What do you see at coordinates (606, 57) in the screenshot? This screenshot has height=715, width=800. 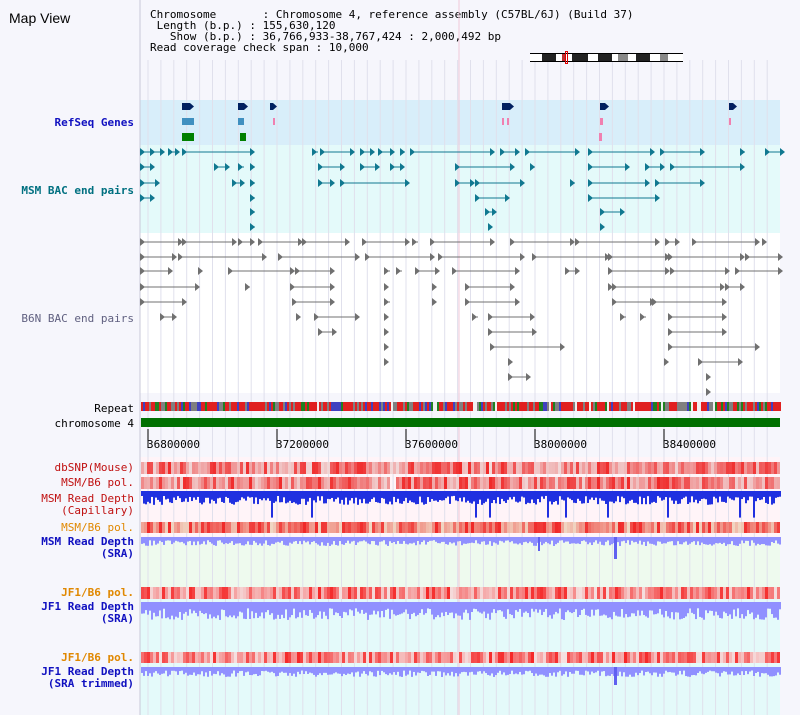 I see `chromosome-ideogram` at bounding box center [606, 57].